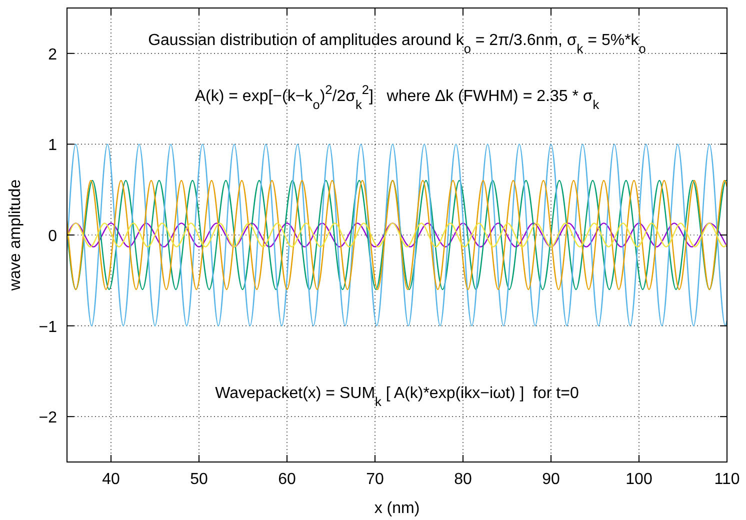 The image size is (746, 520). Describe the element at coordinates (48, 418) in the screenshot. I see `y-tick-label: −2` at that location.